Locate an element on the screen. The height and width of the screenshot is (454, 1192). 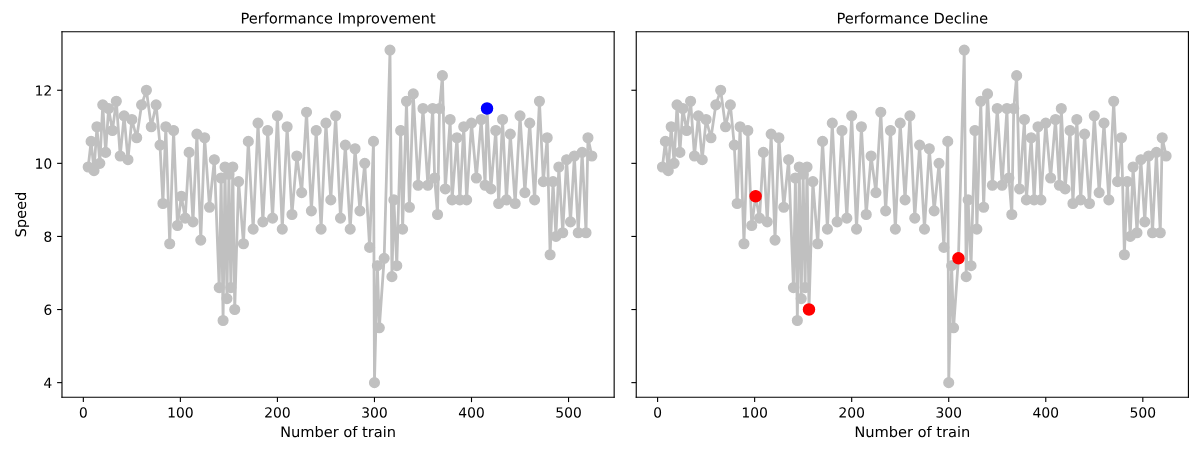
y-tick-label: 6 is located at coordinates (48, 310).